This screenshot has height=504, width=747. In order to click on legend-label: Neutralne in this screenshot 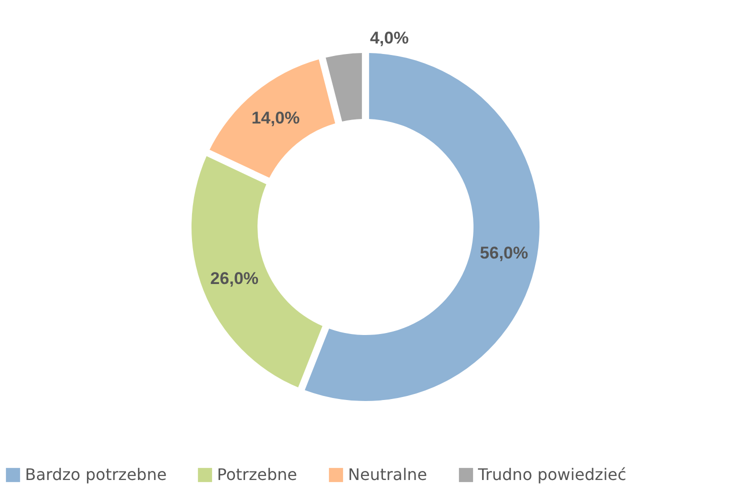, I will do `click(388, 474)`.